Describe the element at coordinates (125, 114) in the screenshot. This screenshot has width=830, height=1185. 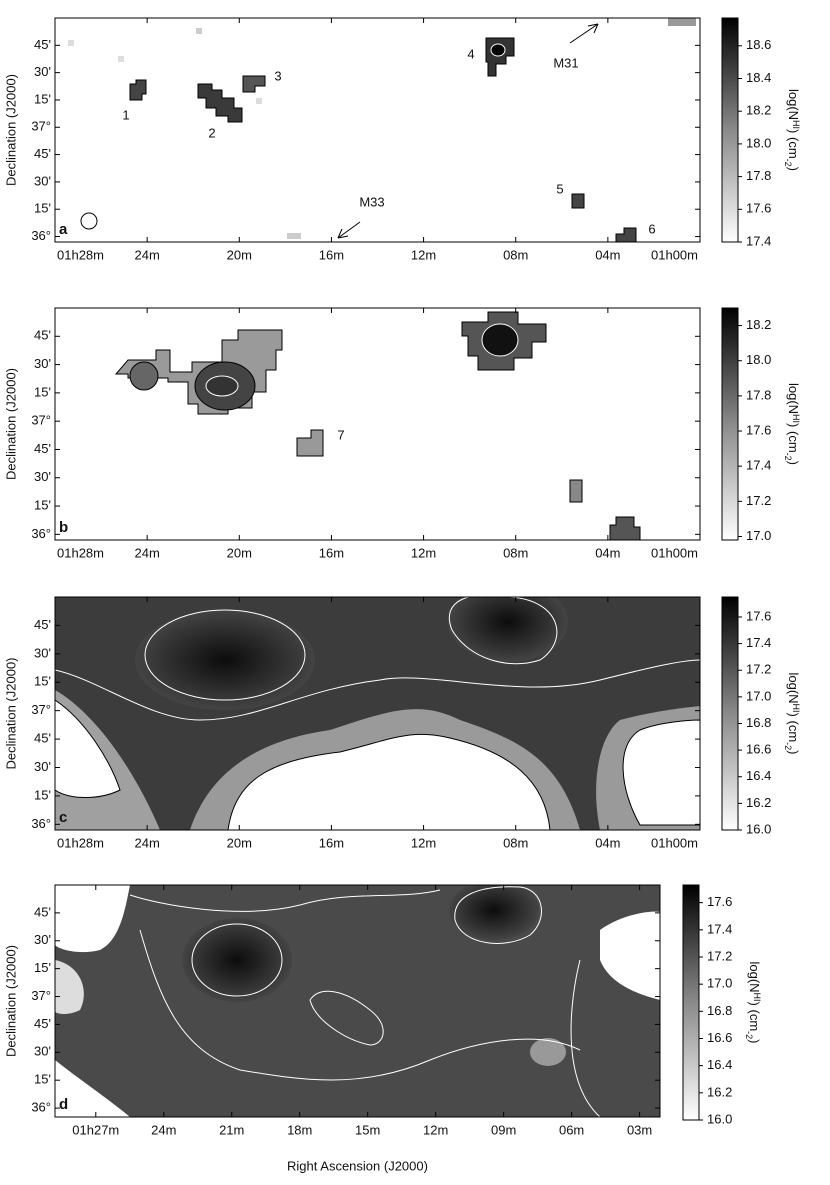
I see `annotation: 1` at that location.